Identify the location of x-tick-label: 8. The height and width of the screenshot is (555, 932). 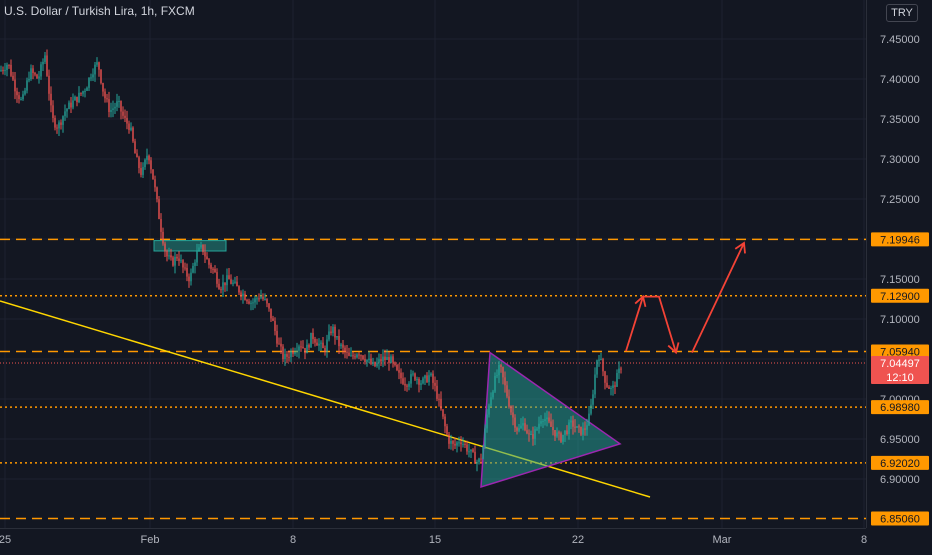
(293, 540).